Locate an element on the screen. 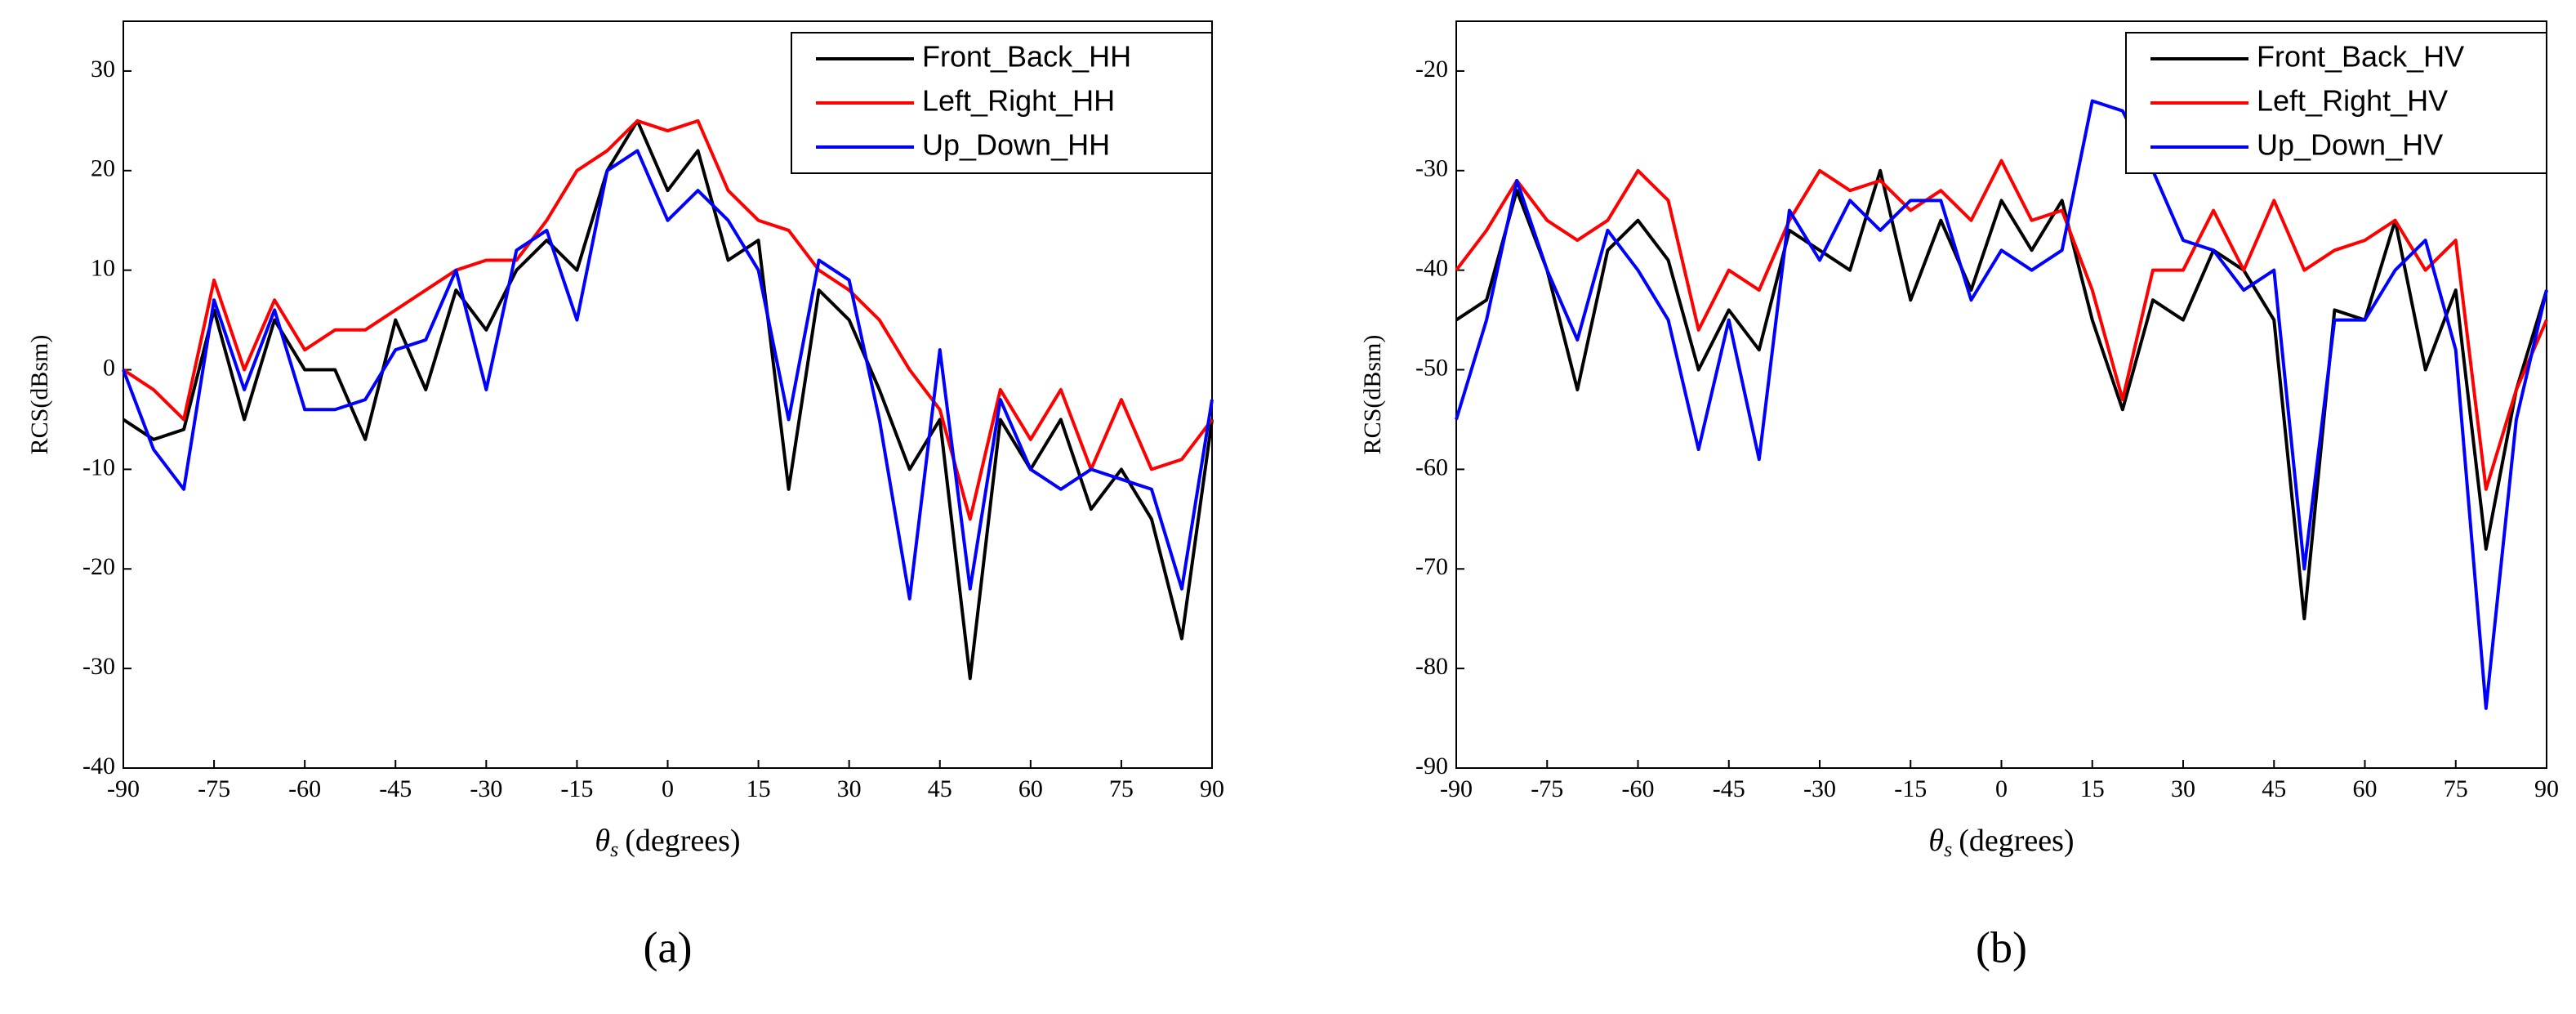 Image resolution: width=2576 pixels, height=1014 pixels. legend-label: Up_Down_HH is located at coordinates (1016, 145).